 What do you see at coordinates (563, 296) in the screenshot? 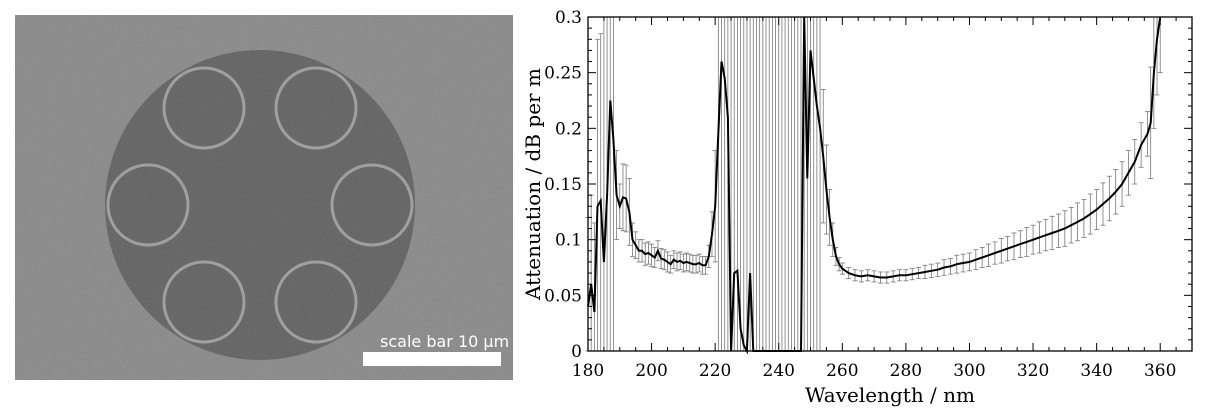
I see `y-tick-label: 0.05` at bounding box center [563, 296].